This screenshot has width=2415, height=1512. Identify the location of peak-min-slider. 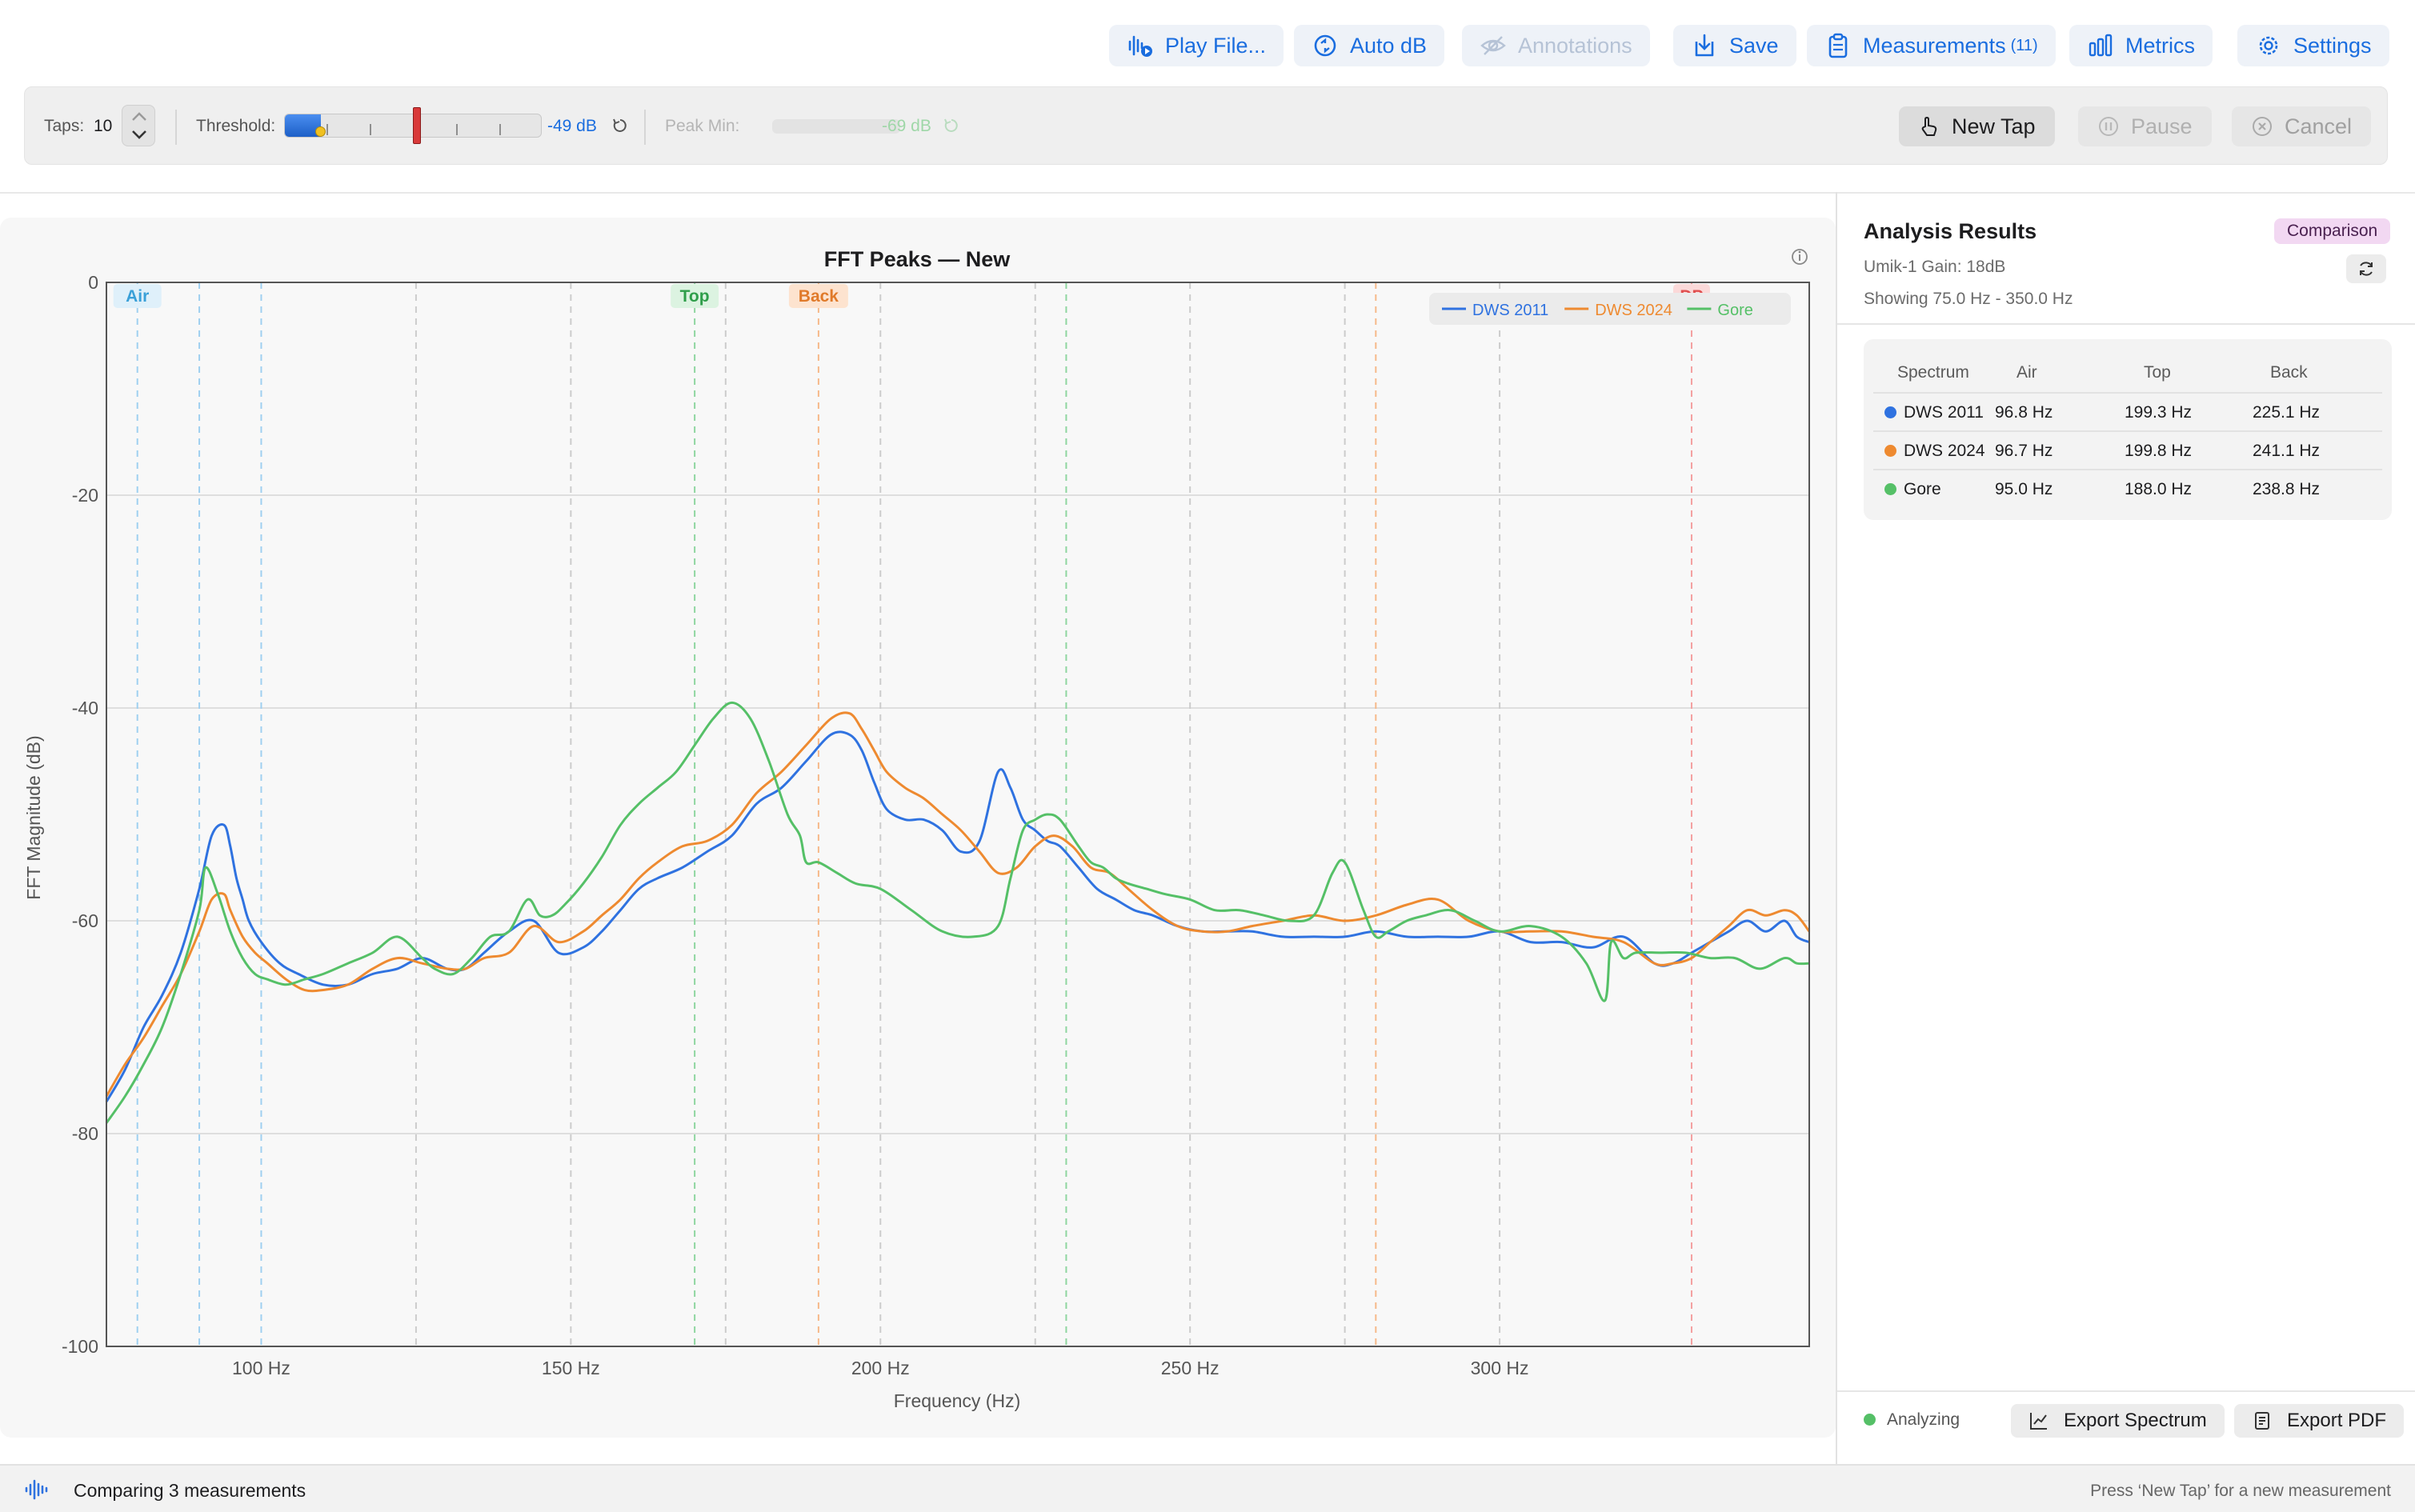
(836, 126).